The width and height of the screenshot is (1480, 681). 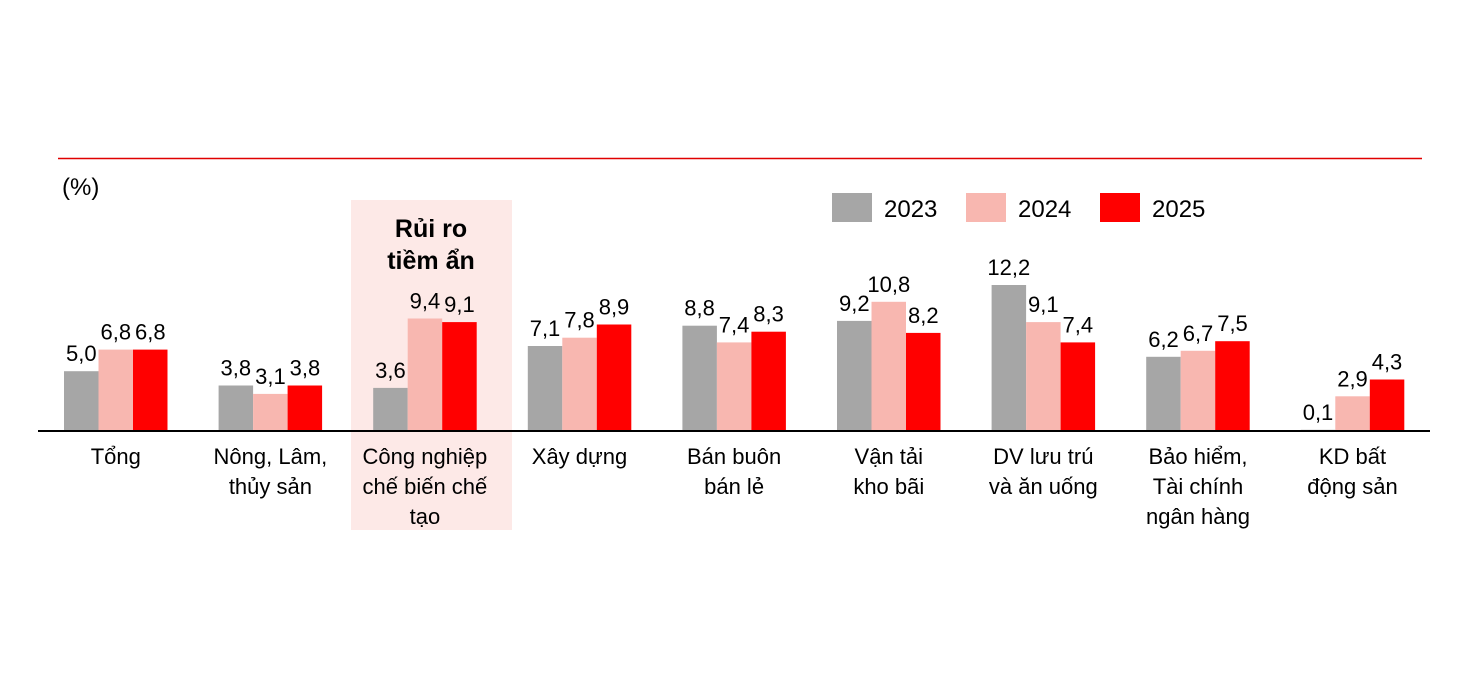 I want to click on highlight-text-line: Rủi ro, so click(x=431, y=229).